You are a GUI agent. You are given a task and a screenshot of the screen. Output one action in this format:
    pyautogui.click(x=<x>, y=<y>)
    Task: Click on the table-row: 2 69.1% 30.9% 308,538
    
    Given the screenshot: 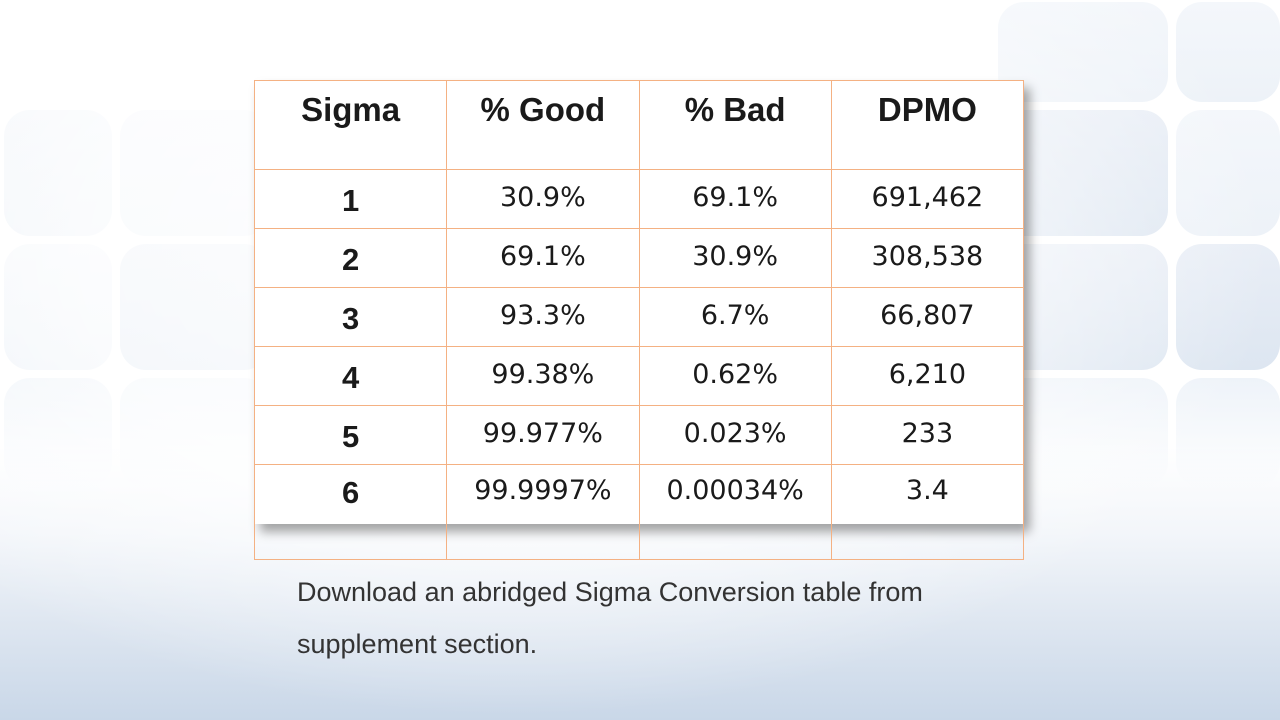 What is the action you would take?
    pyautogui.click(x=639, y=258)
    